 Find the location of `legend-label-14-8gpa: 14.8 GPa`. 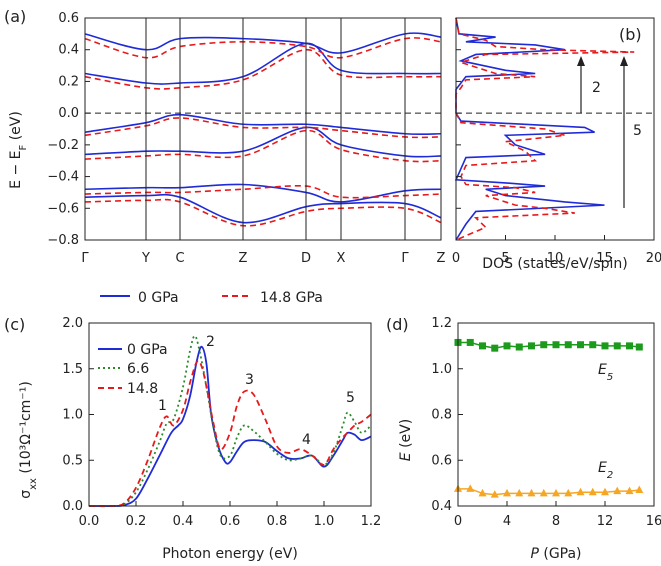

legend-label-14-8gpa: 14.8 GPa is located at coordinates (291, 298).